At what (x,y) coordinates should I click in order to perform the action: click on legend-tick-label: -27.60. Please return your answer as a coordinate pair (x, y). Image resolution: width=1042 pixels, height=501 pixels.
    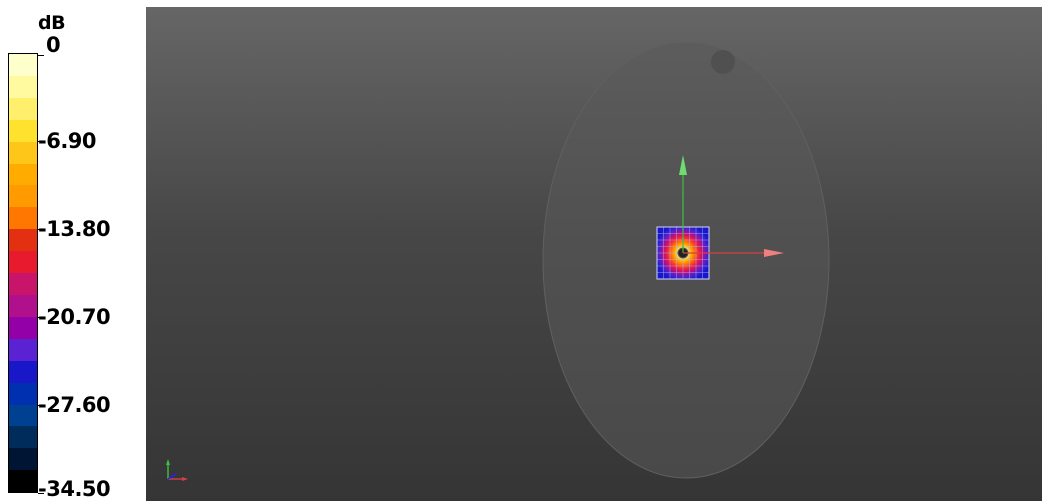
    Looking at the image, I should click on (74, 405).